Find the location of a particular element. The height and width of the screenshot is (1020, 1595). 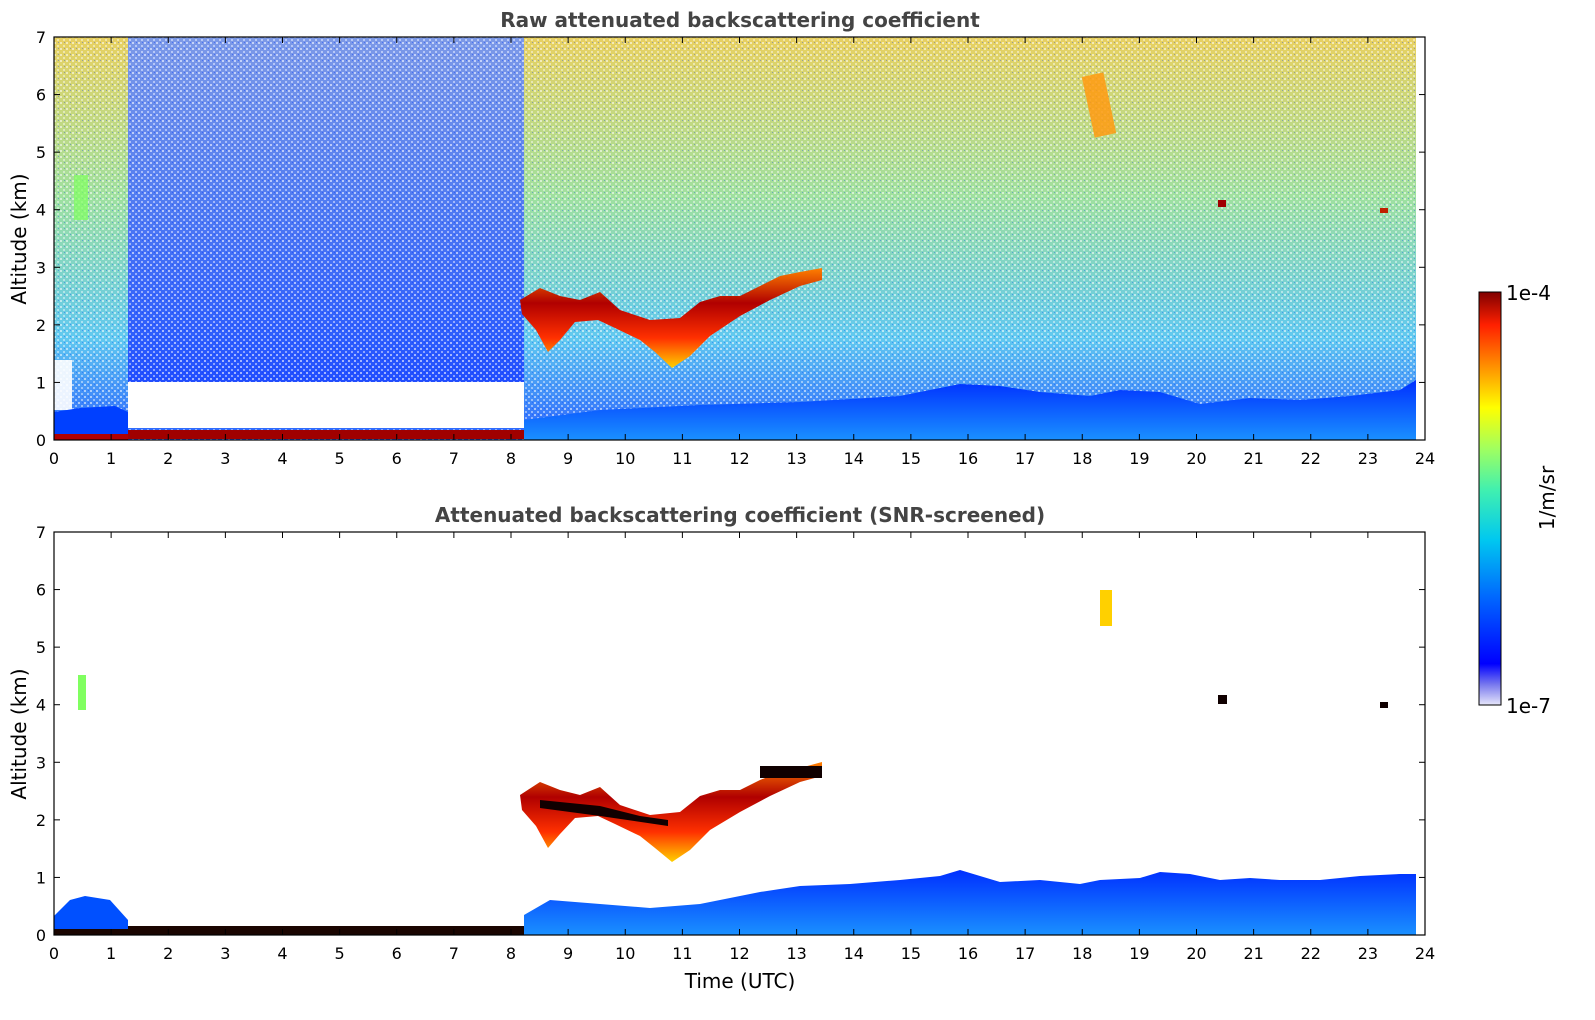

bottom-x-tick-label: 22 is located at coordinates (1311, 953).